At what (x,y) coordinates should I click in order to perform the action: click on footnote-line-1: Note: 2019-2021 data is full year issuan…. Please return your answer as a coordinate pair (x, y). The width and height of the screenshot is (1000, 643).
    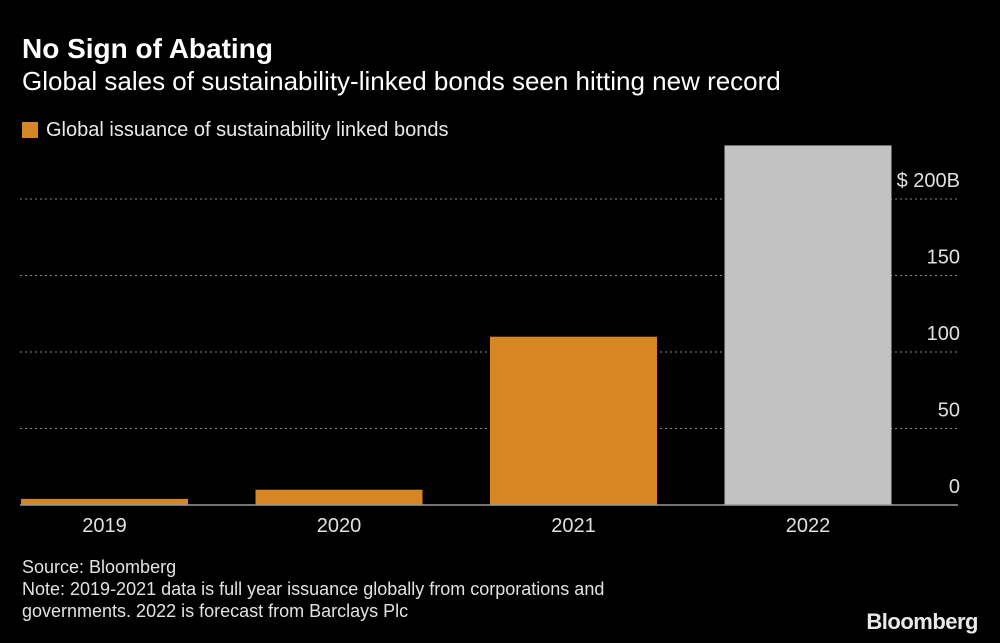
    Looking at the image, I should click on (313, 589).